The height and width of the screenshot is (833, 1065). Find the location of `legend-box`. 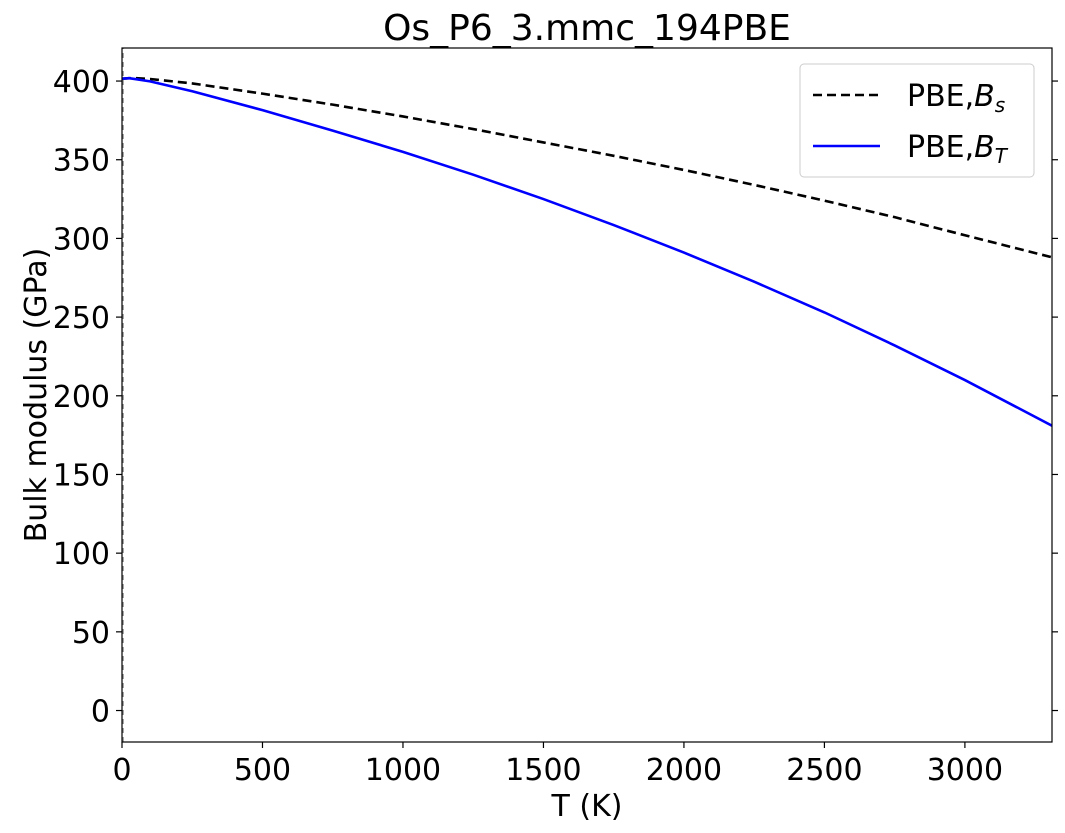

legend-box is located at coordinates (917, 120).